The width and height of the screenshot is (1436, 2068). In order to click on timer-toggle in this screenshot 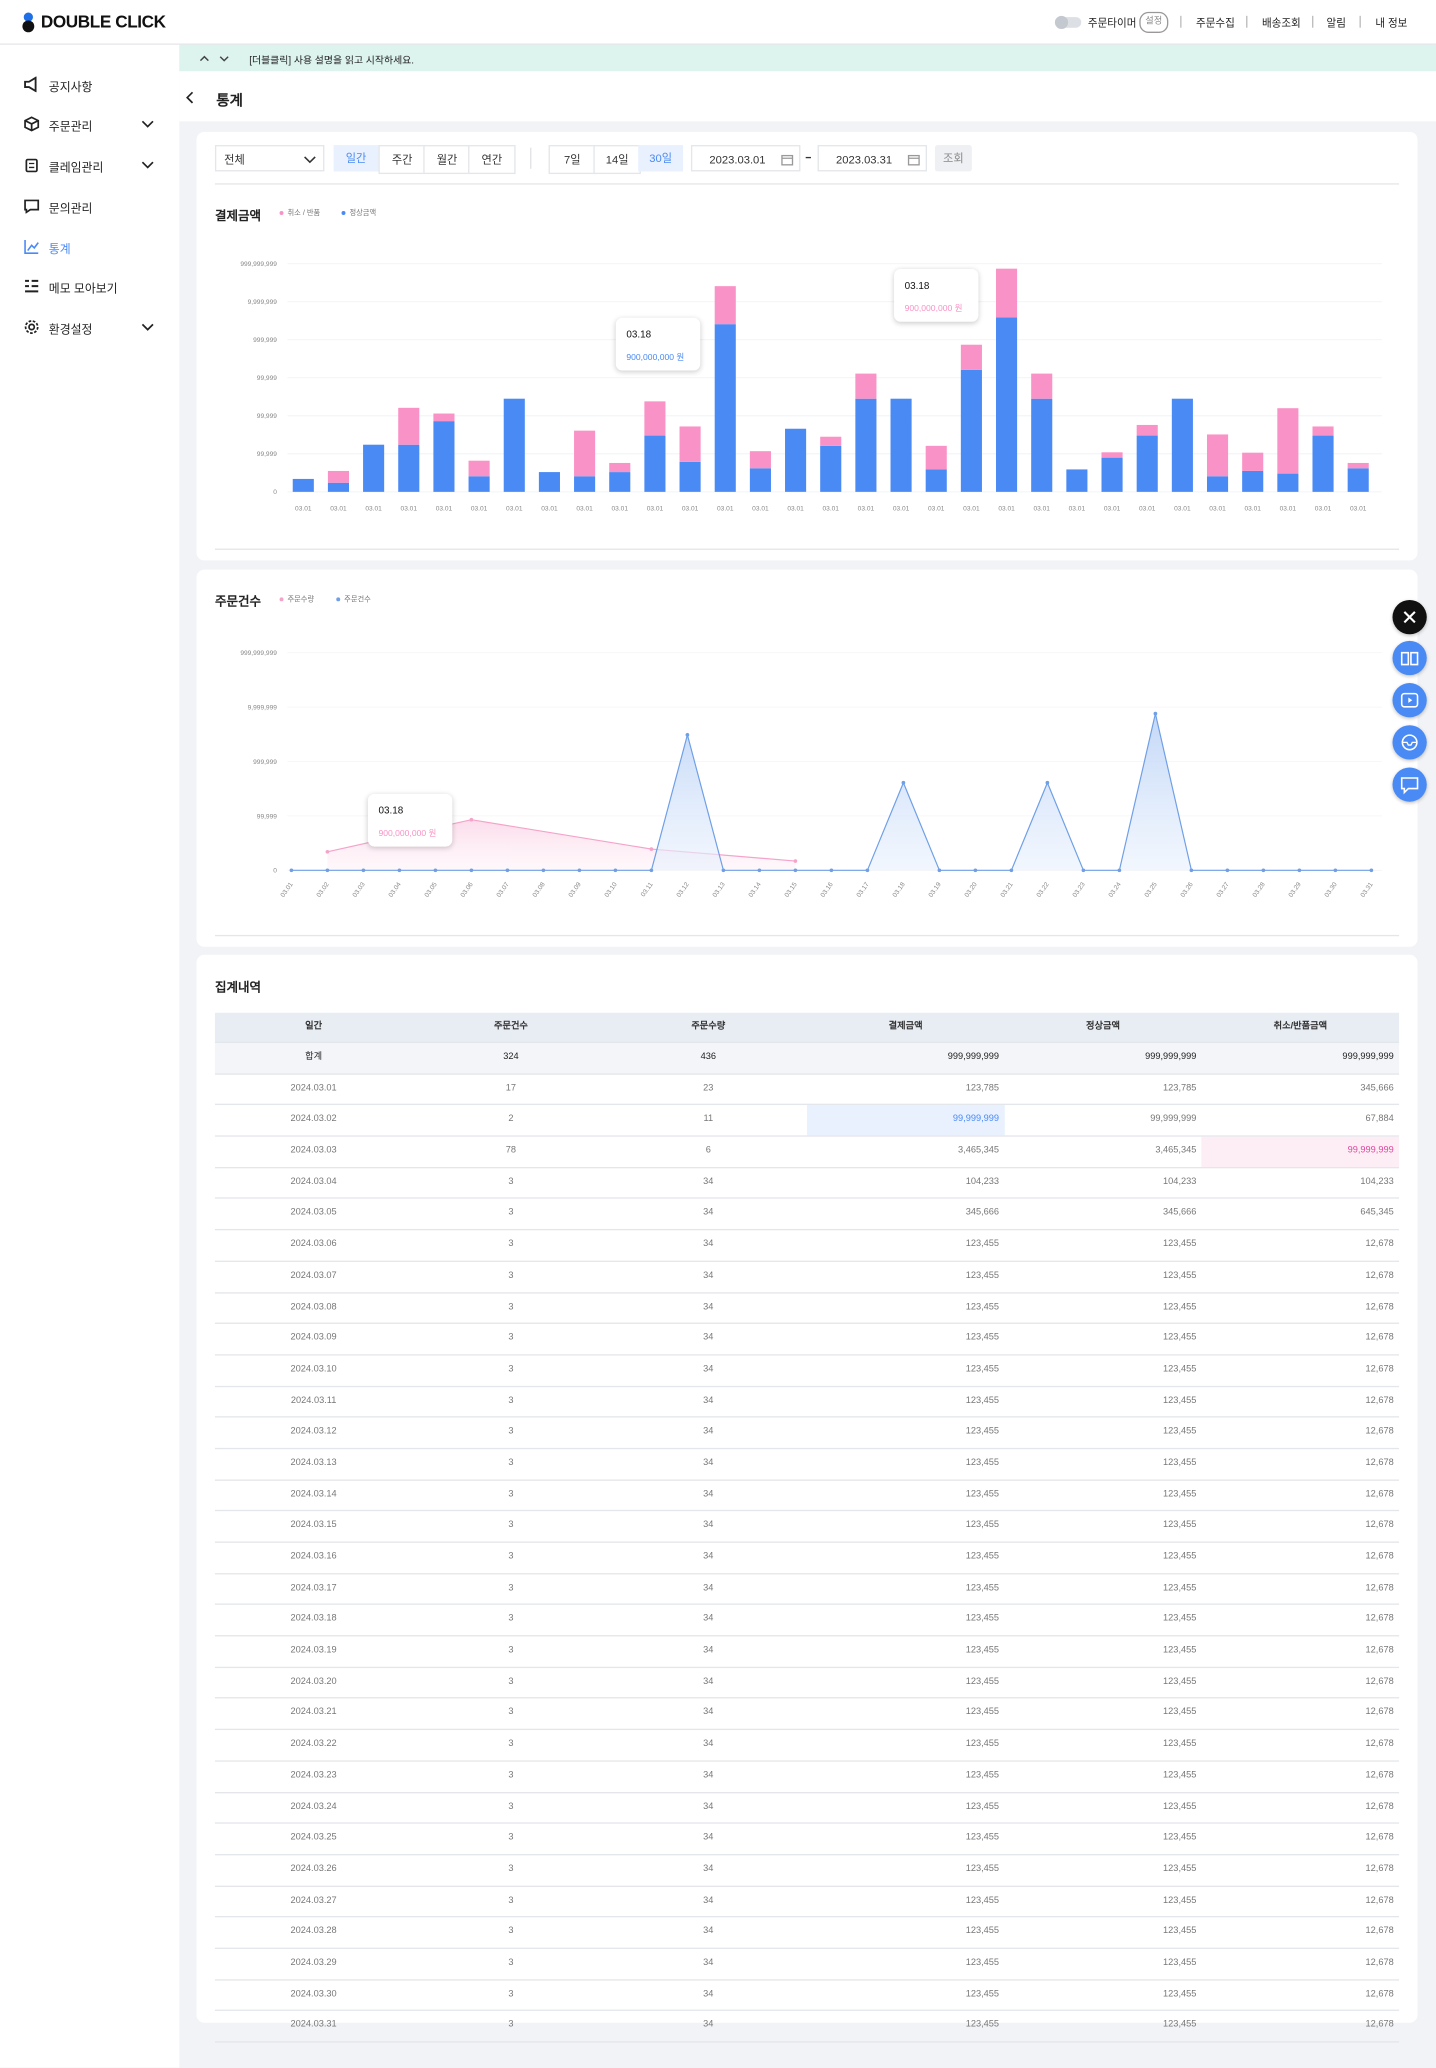, I will do `click(1068, 22)`.